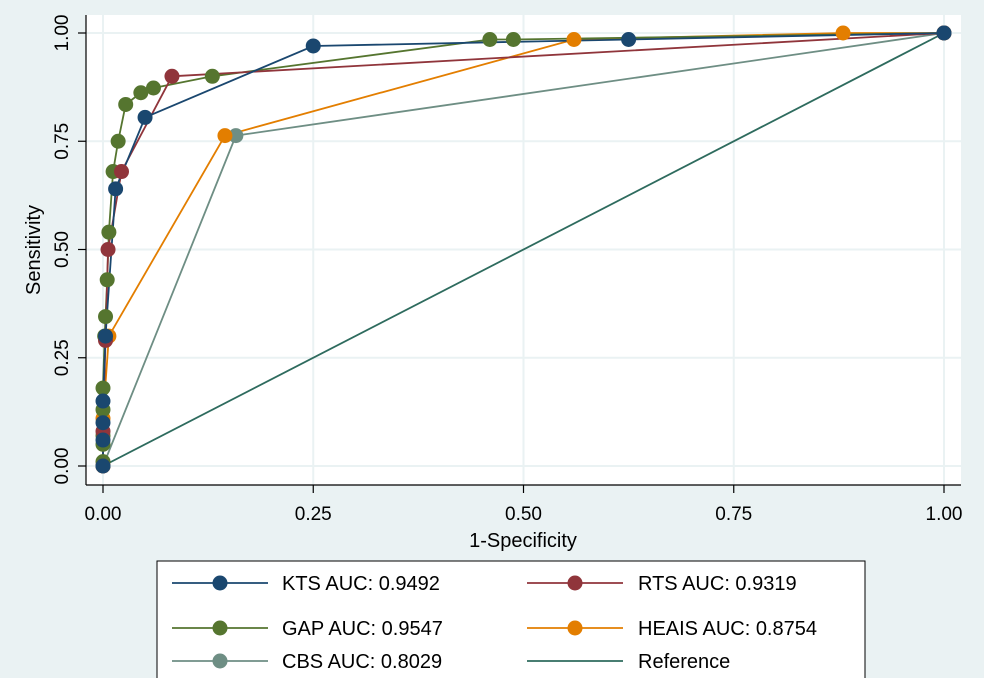  Describe the element at coordinates (62, 357) in the screenshot. I see `y-tick-label-1: 0.25` at that location.